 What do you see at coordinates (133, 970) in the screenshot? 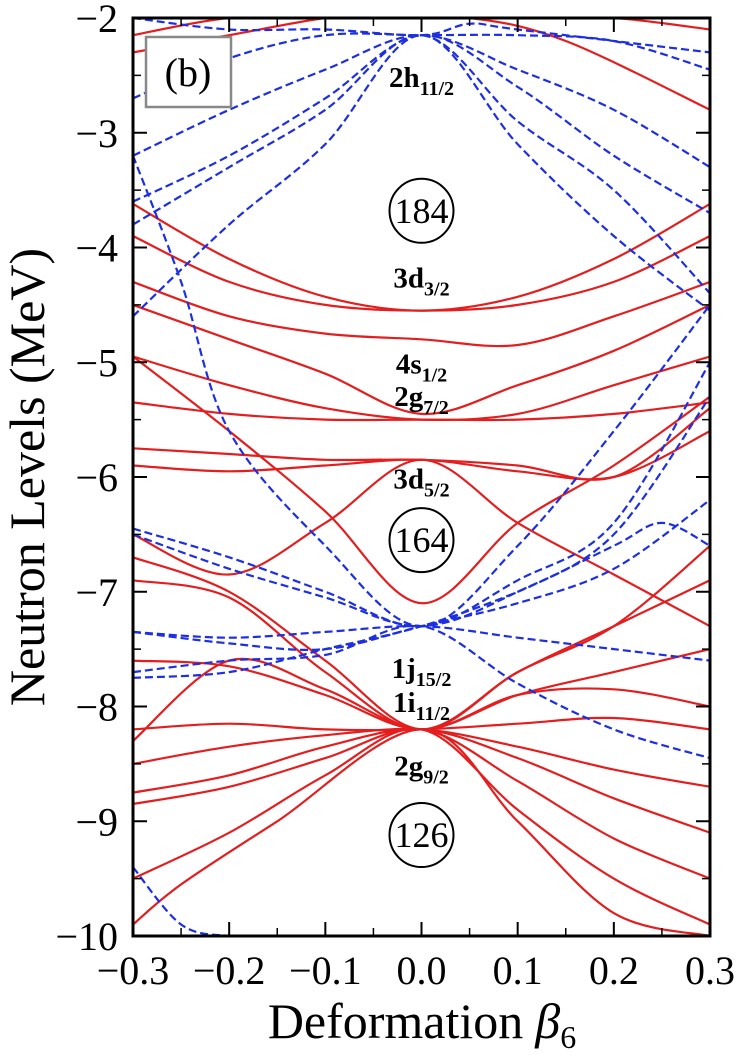
I see `x-tick-label: −0.3` at bounding box center [133, 970].